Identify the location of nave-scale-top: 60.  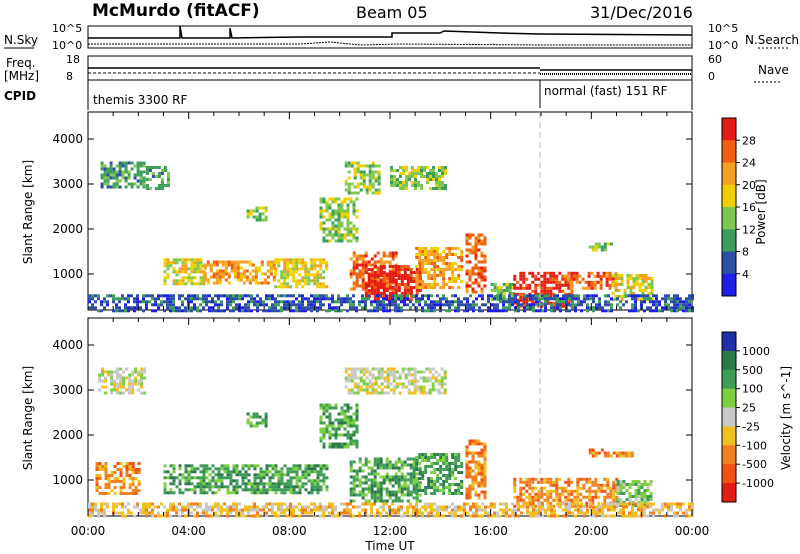
(715, 59).